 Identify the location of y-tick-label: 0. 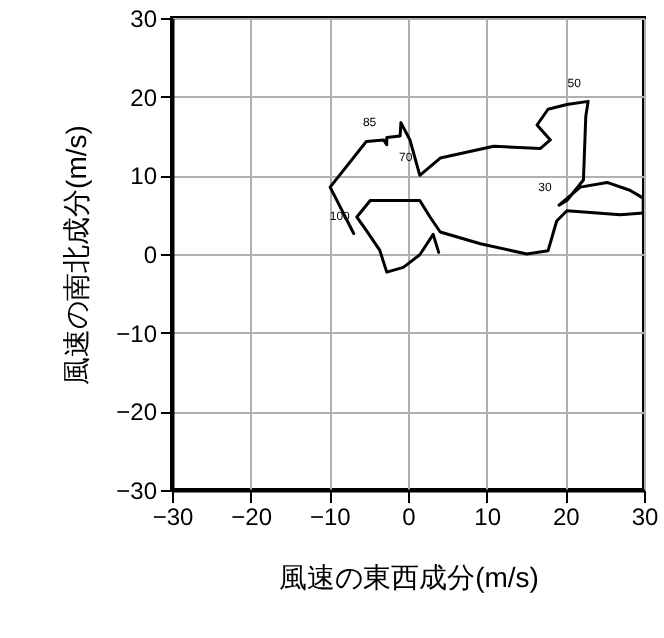
(150, 255).